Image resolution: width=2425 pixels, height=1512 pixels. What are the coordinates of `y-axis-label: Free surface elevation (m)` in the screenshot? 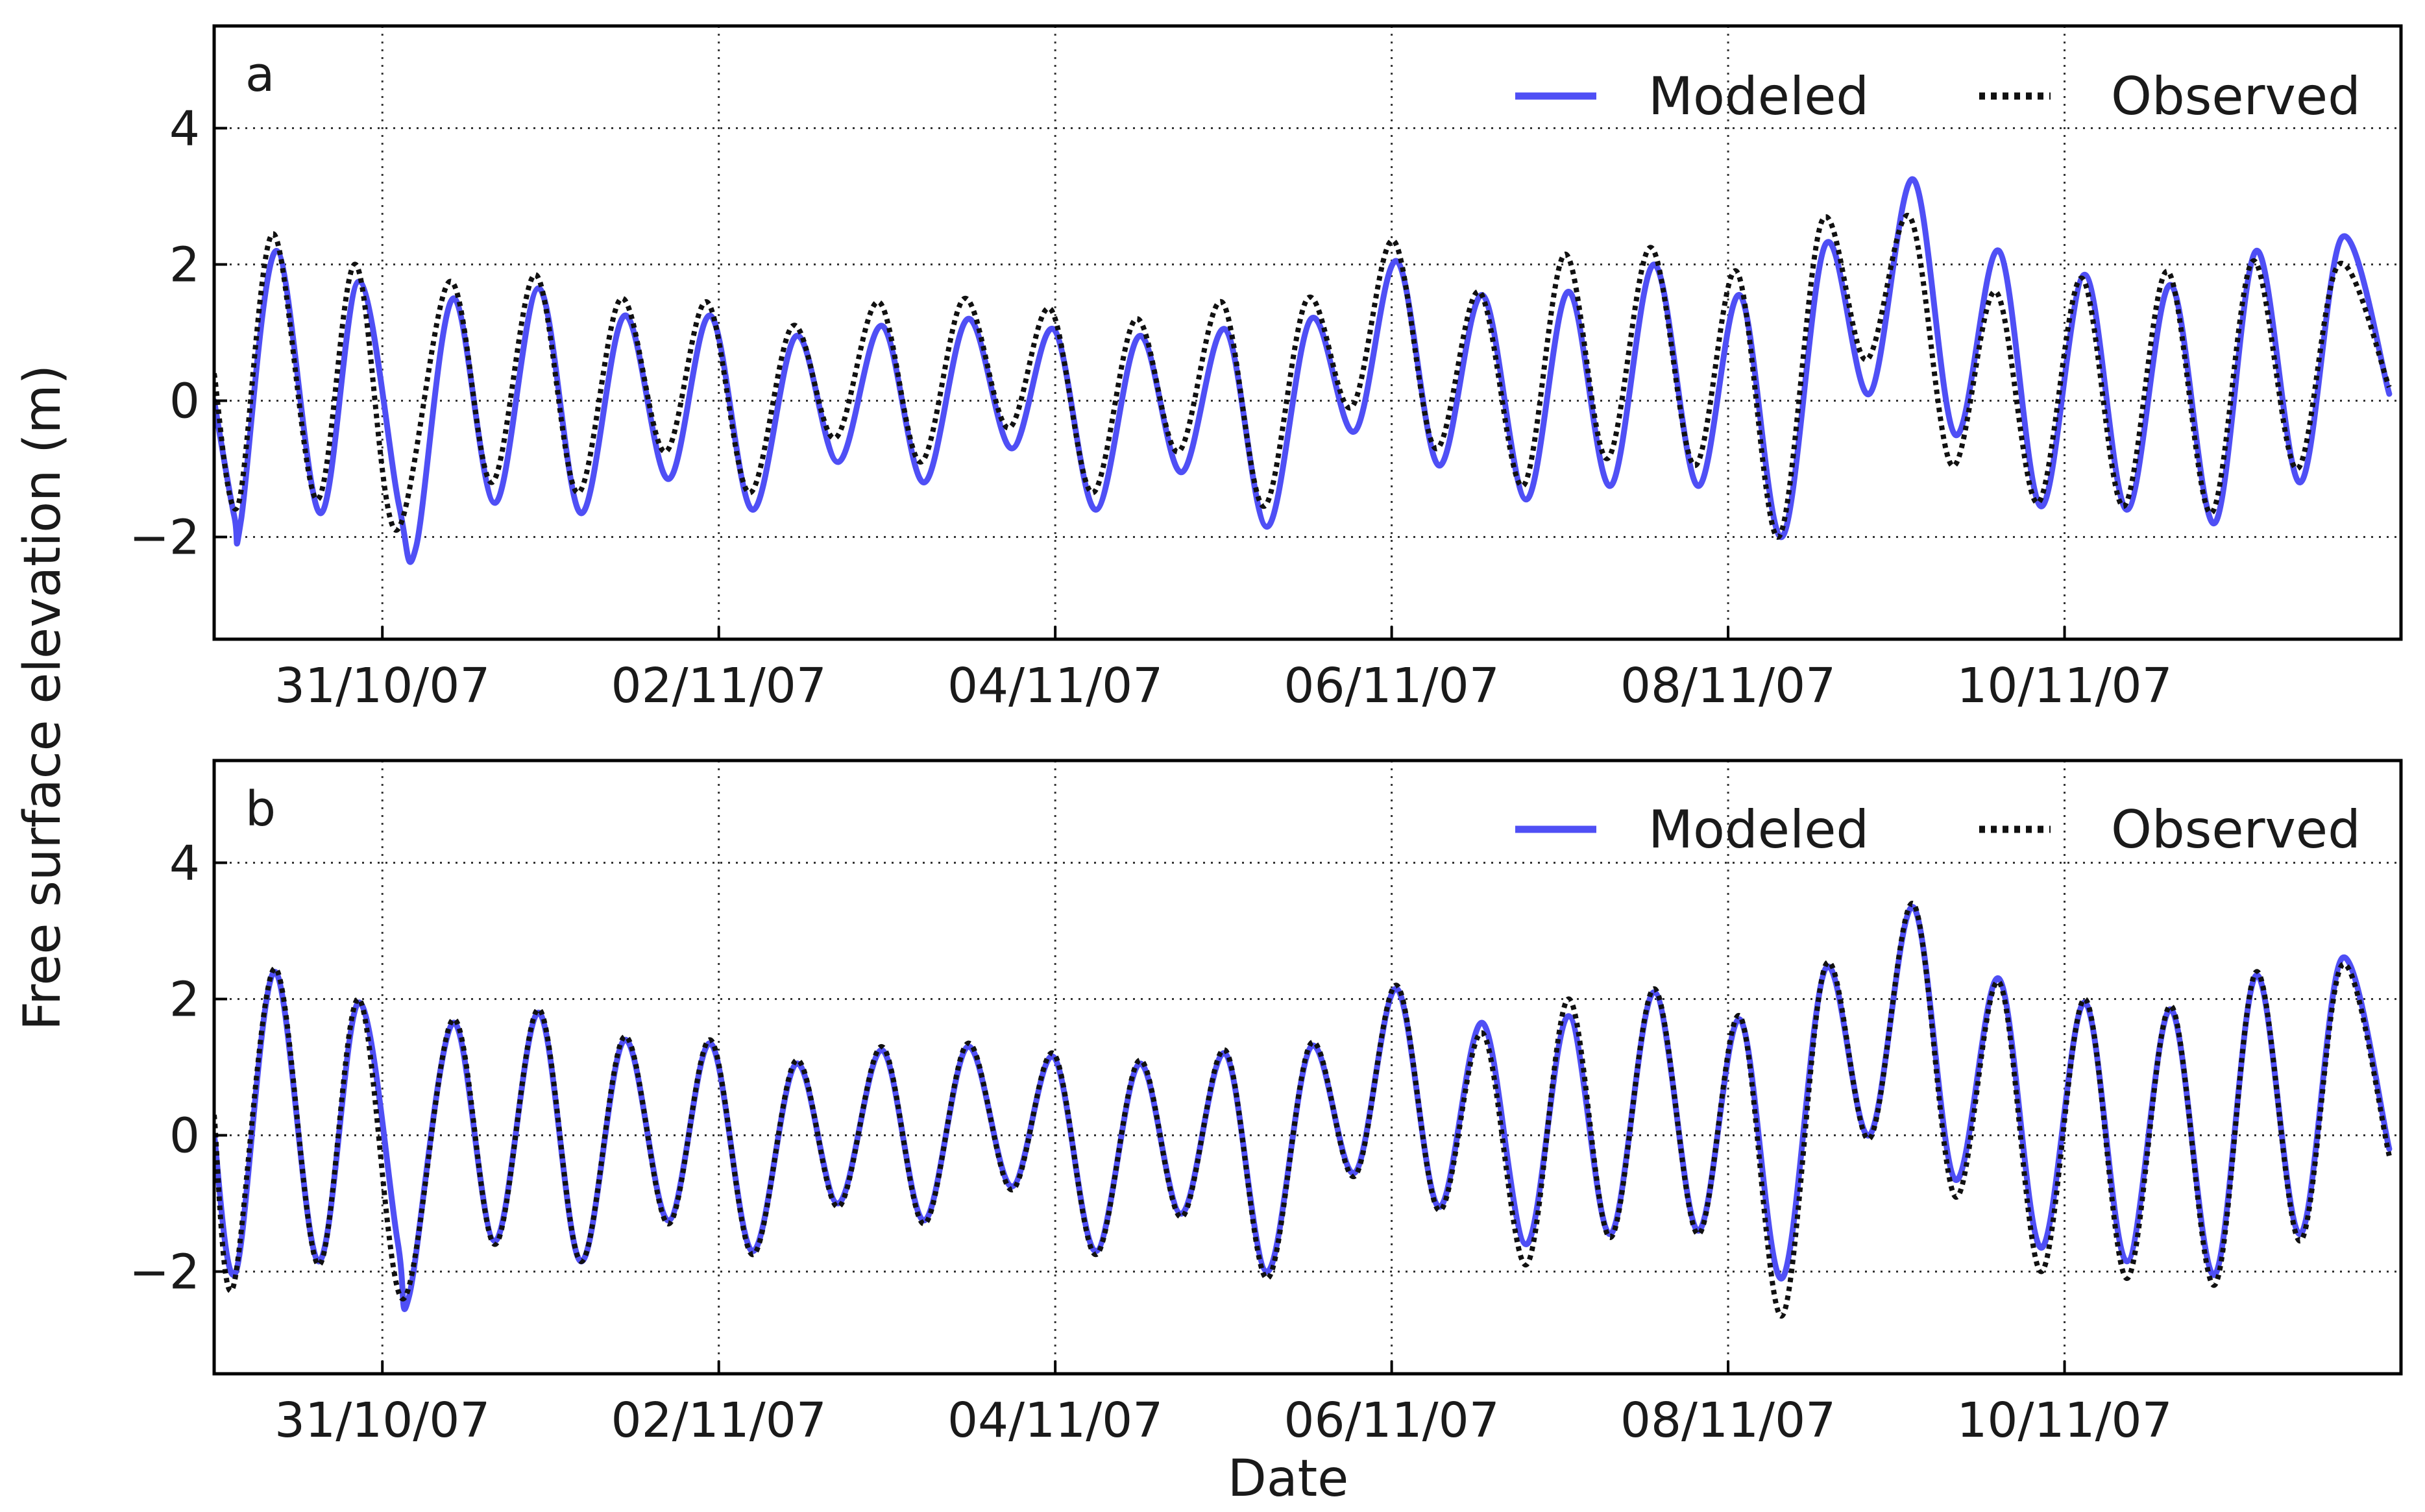 It's located at (43, 697).